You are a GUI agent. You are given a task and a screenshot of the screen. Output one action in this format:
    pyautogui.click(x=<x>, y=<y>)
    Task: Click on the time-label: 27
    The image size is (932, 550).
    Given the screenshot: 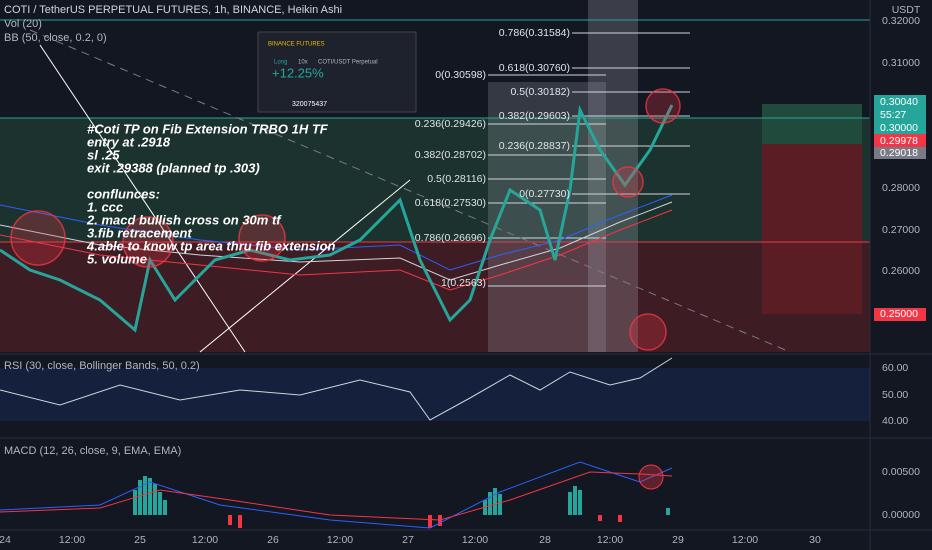 What is the action you would take?
    pyautogui.click(x=408, y=540)
    